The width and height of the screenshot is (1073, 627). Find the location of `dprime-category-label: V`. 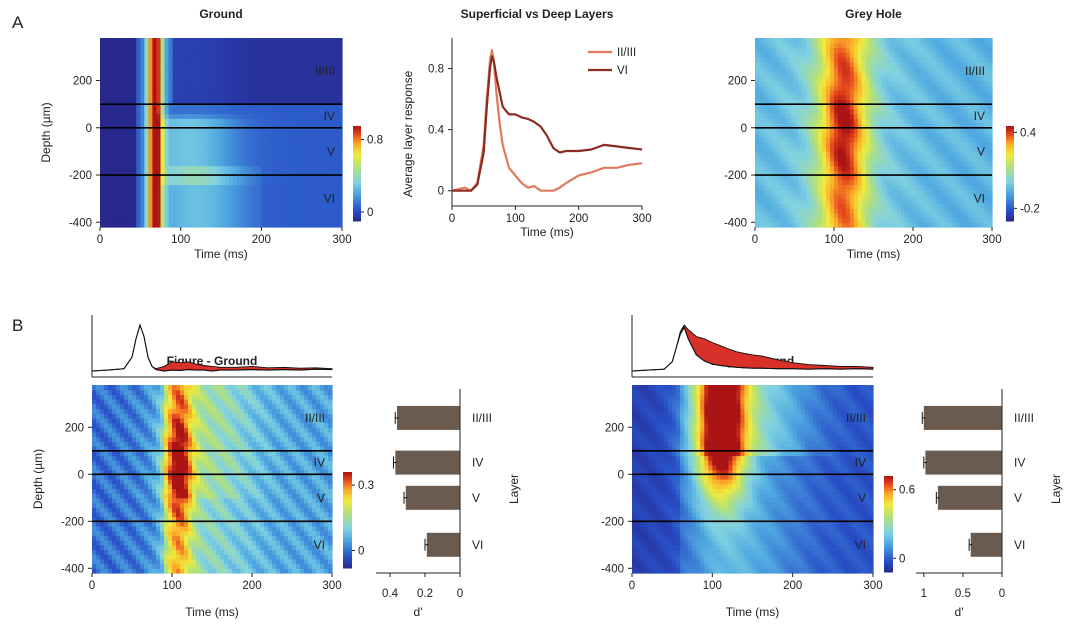

dprime-category-label: V is located at coordinates (476, 498).